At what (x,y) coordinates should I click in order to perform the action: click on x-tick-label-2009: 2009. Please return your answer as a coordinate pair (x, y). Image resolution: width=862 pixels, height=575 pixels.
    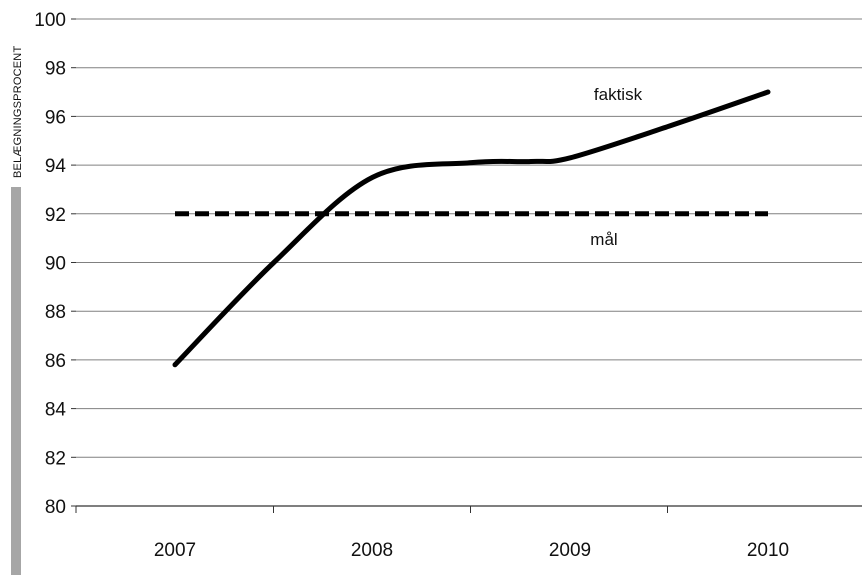
    Looking at the image, I should click on (570, 550).